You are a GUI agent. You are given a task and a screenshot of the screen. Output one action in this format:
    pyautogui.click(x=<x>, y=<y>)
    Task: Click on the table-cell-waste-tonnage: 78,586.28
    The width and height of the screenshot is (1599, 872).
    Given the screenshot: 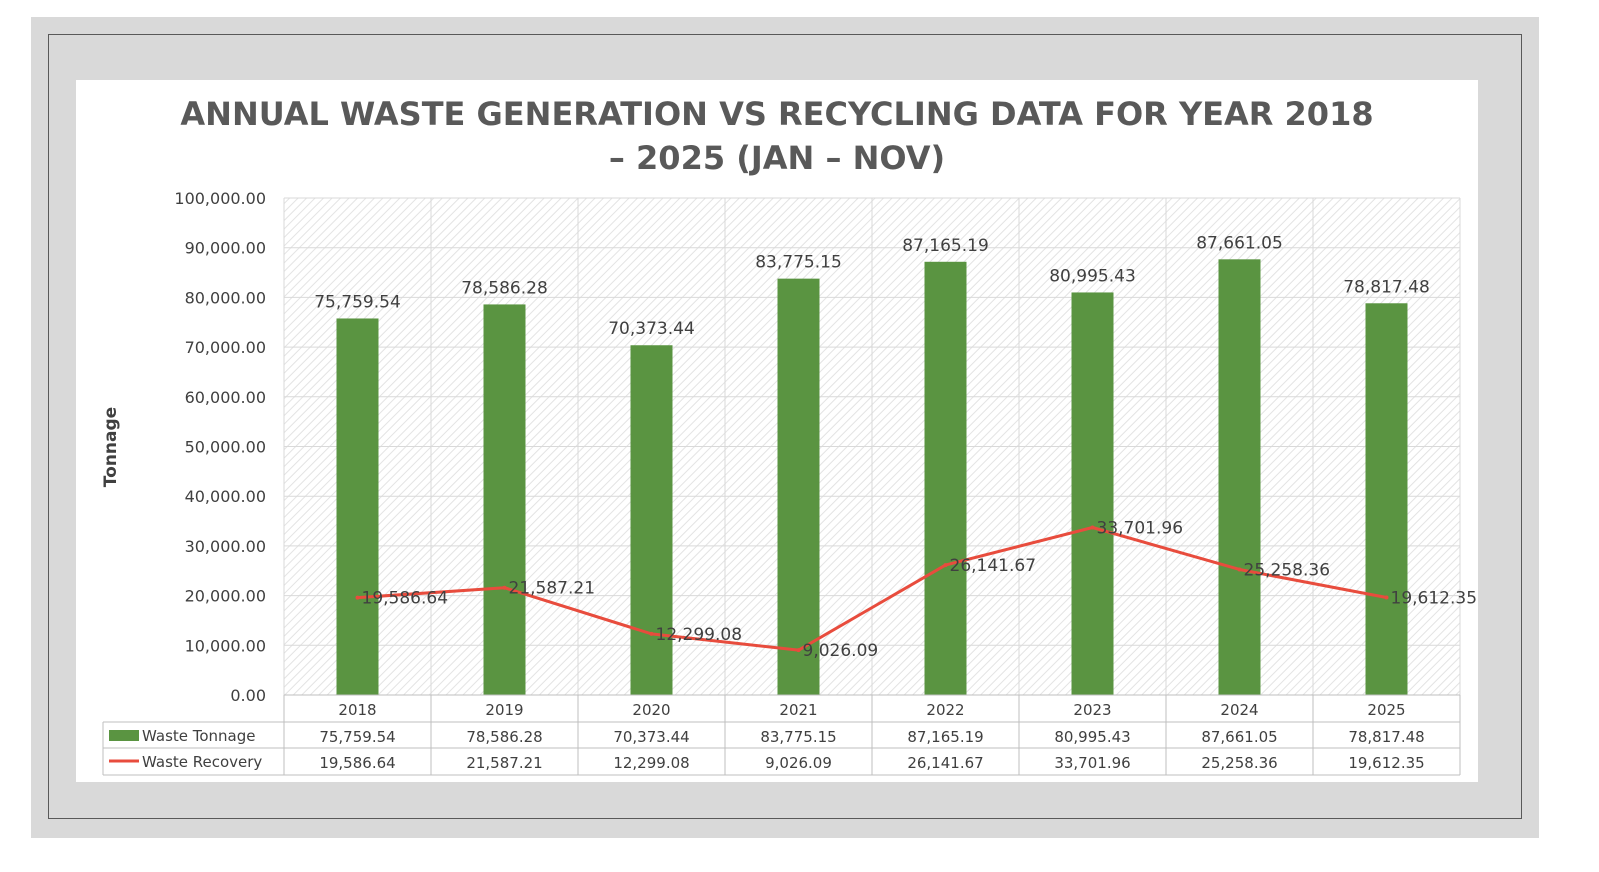 What is the action you would take?
    pyautogui.click(x=504, y=737)
    